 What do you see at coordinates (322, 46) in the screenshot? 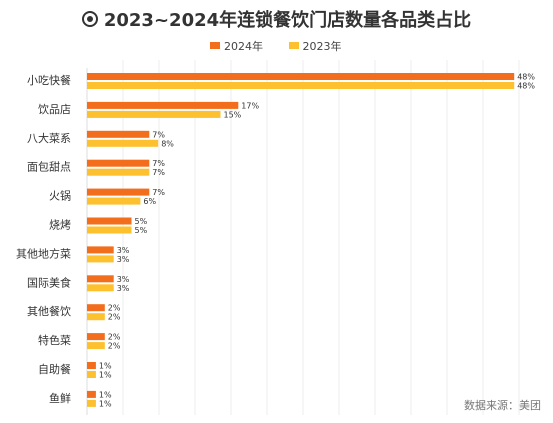
I see `legend-label-2023: 2023年` at bounding box center [322, 46].